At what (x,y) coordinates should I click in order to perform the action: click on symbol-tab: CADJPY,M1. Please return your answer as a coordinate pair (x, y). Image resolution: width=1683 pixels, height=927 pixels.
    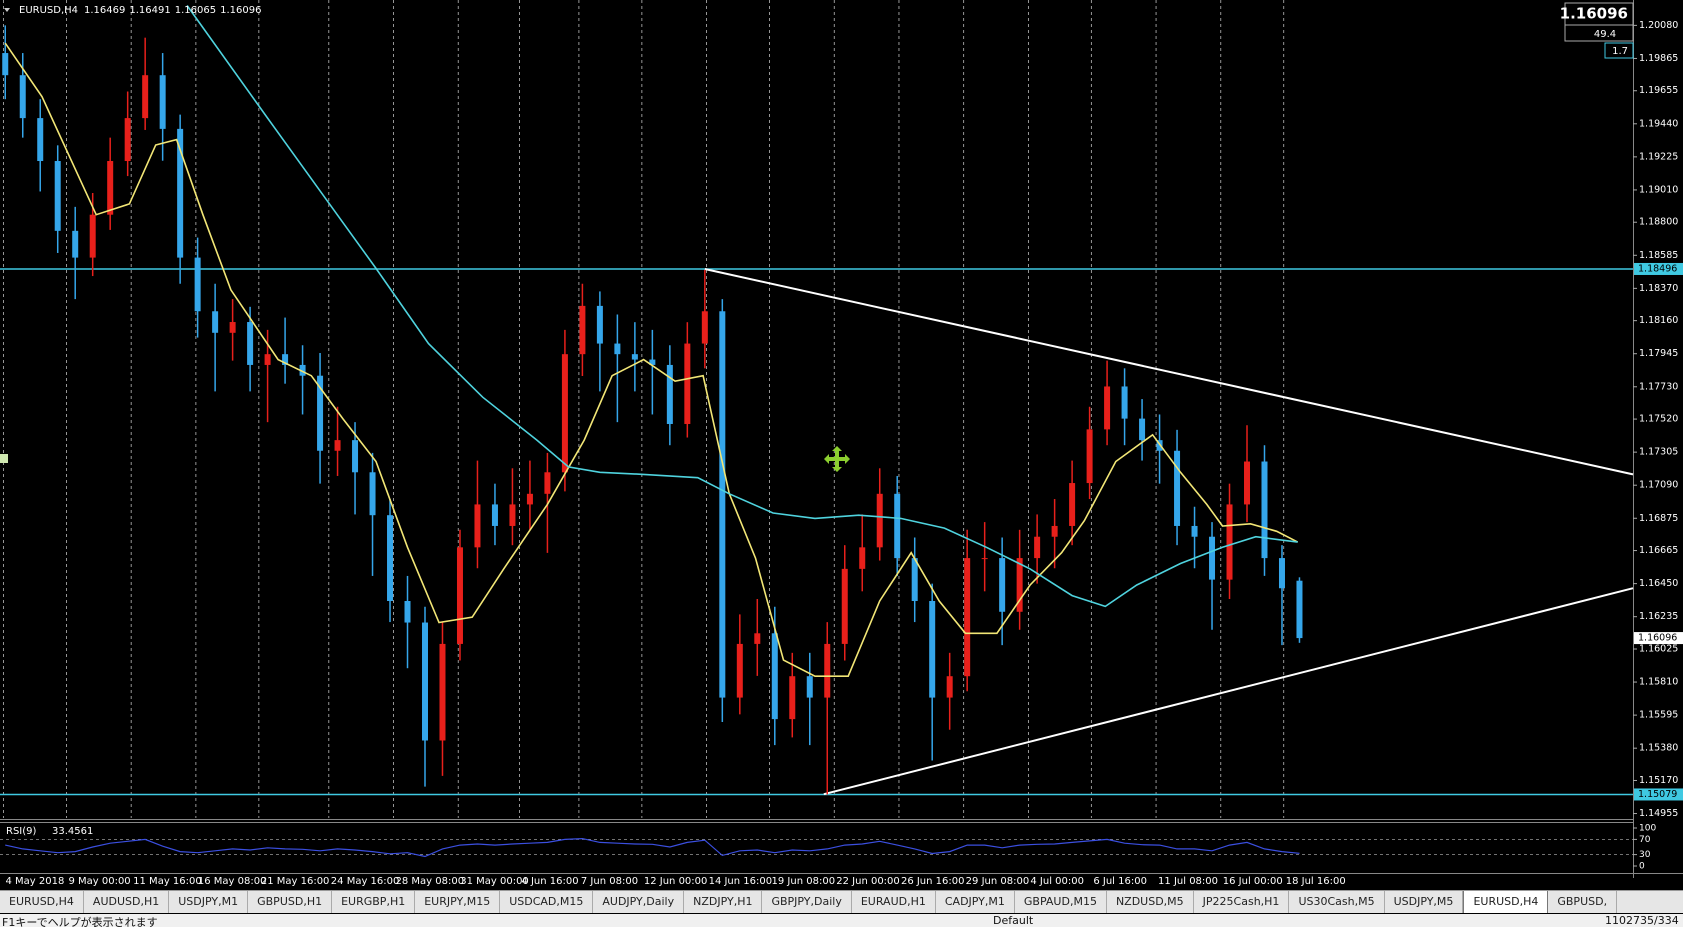
    Looking at the image, I should click on (975, 902).